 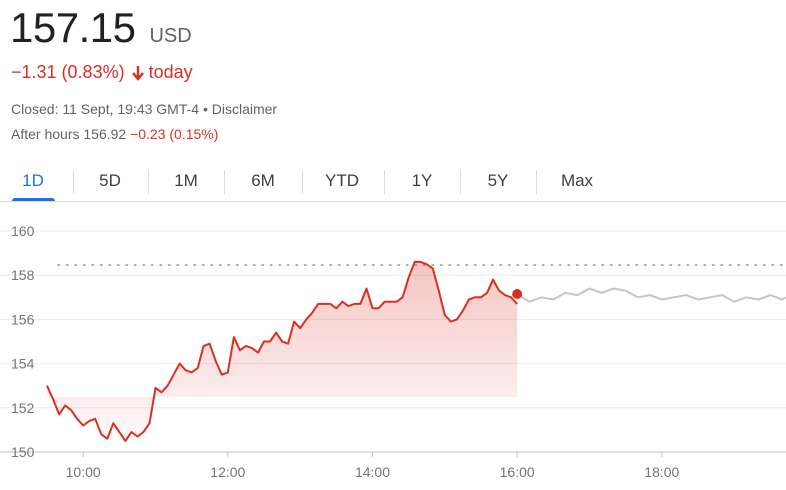 What do you see at coordinates (186, 180) in the screenshot?
I see `tab-1m: 1M` at bounding box center [186, 180].